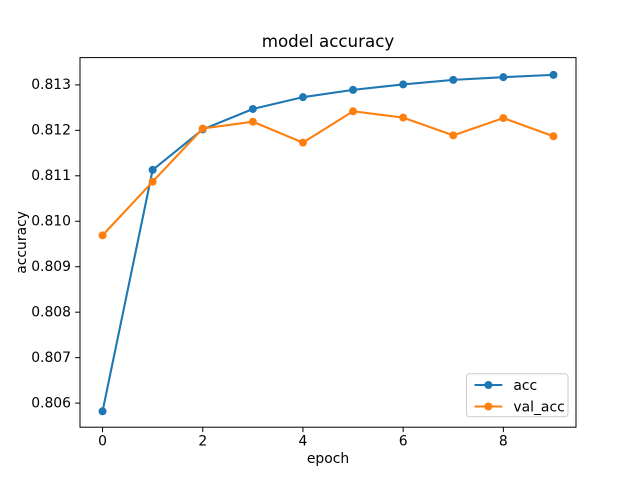  Describe the element at coordinates (51, 403) in the screenshot. I see `y-tick-label: 0.806` at that location.